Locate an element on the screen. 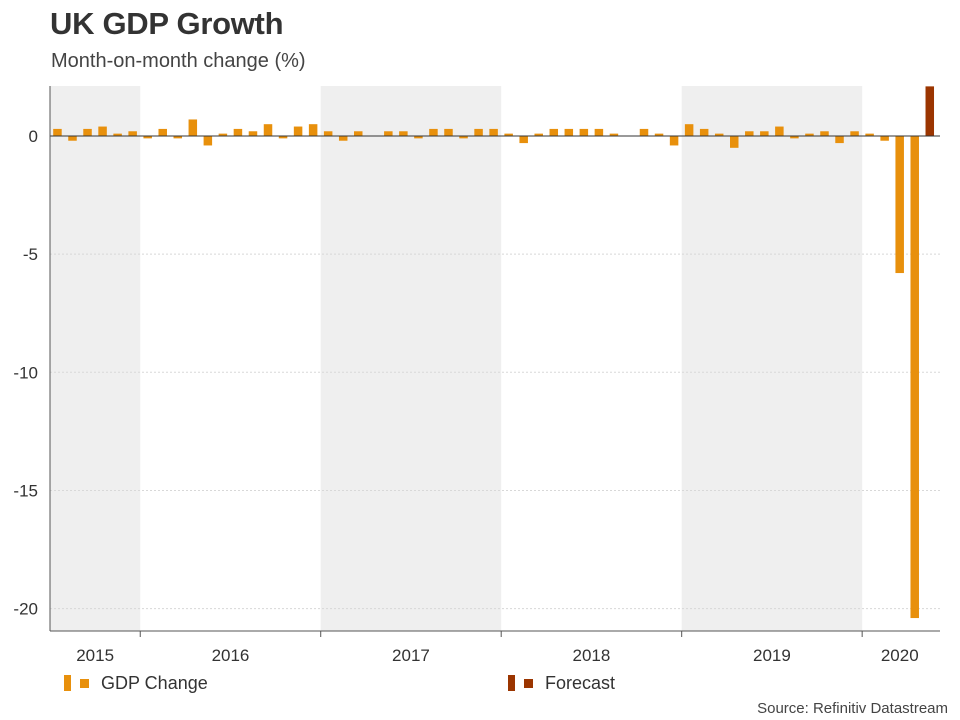  y-tick-label: 0 is located at coordinates (33, 136).